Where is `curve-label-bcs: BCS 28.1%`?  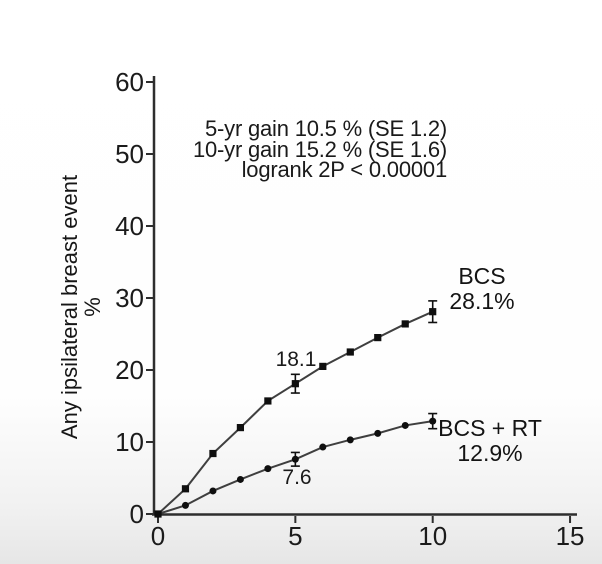
curve-label-bcs: BCS 28.1% is located at coordinates (482, 288).